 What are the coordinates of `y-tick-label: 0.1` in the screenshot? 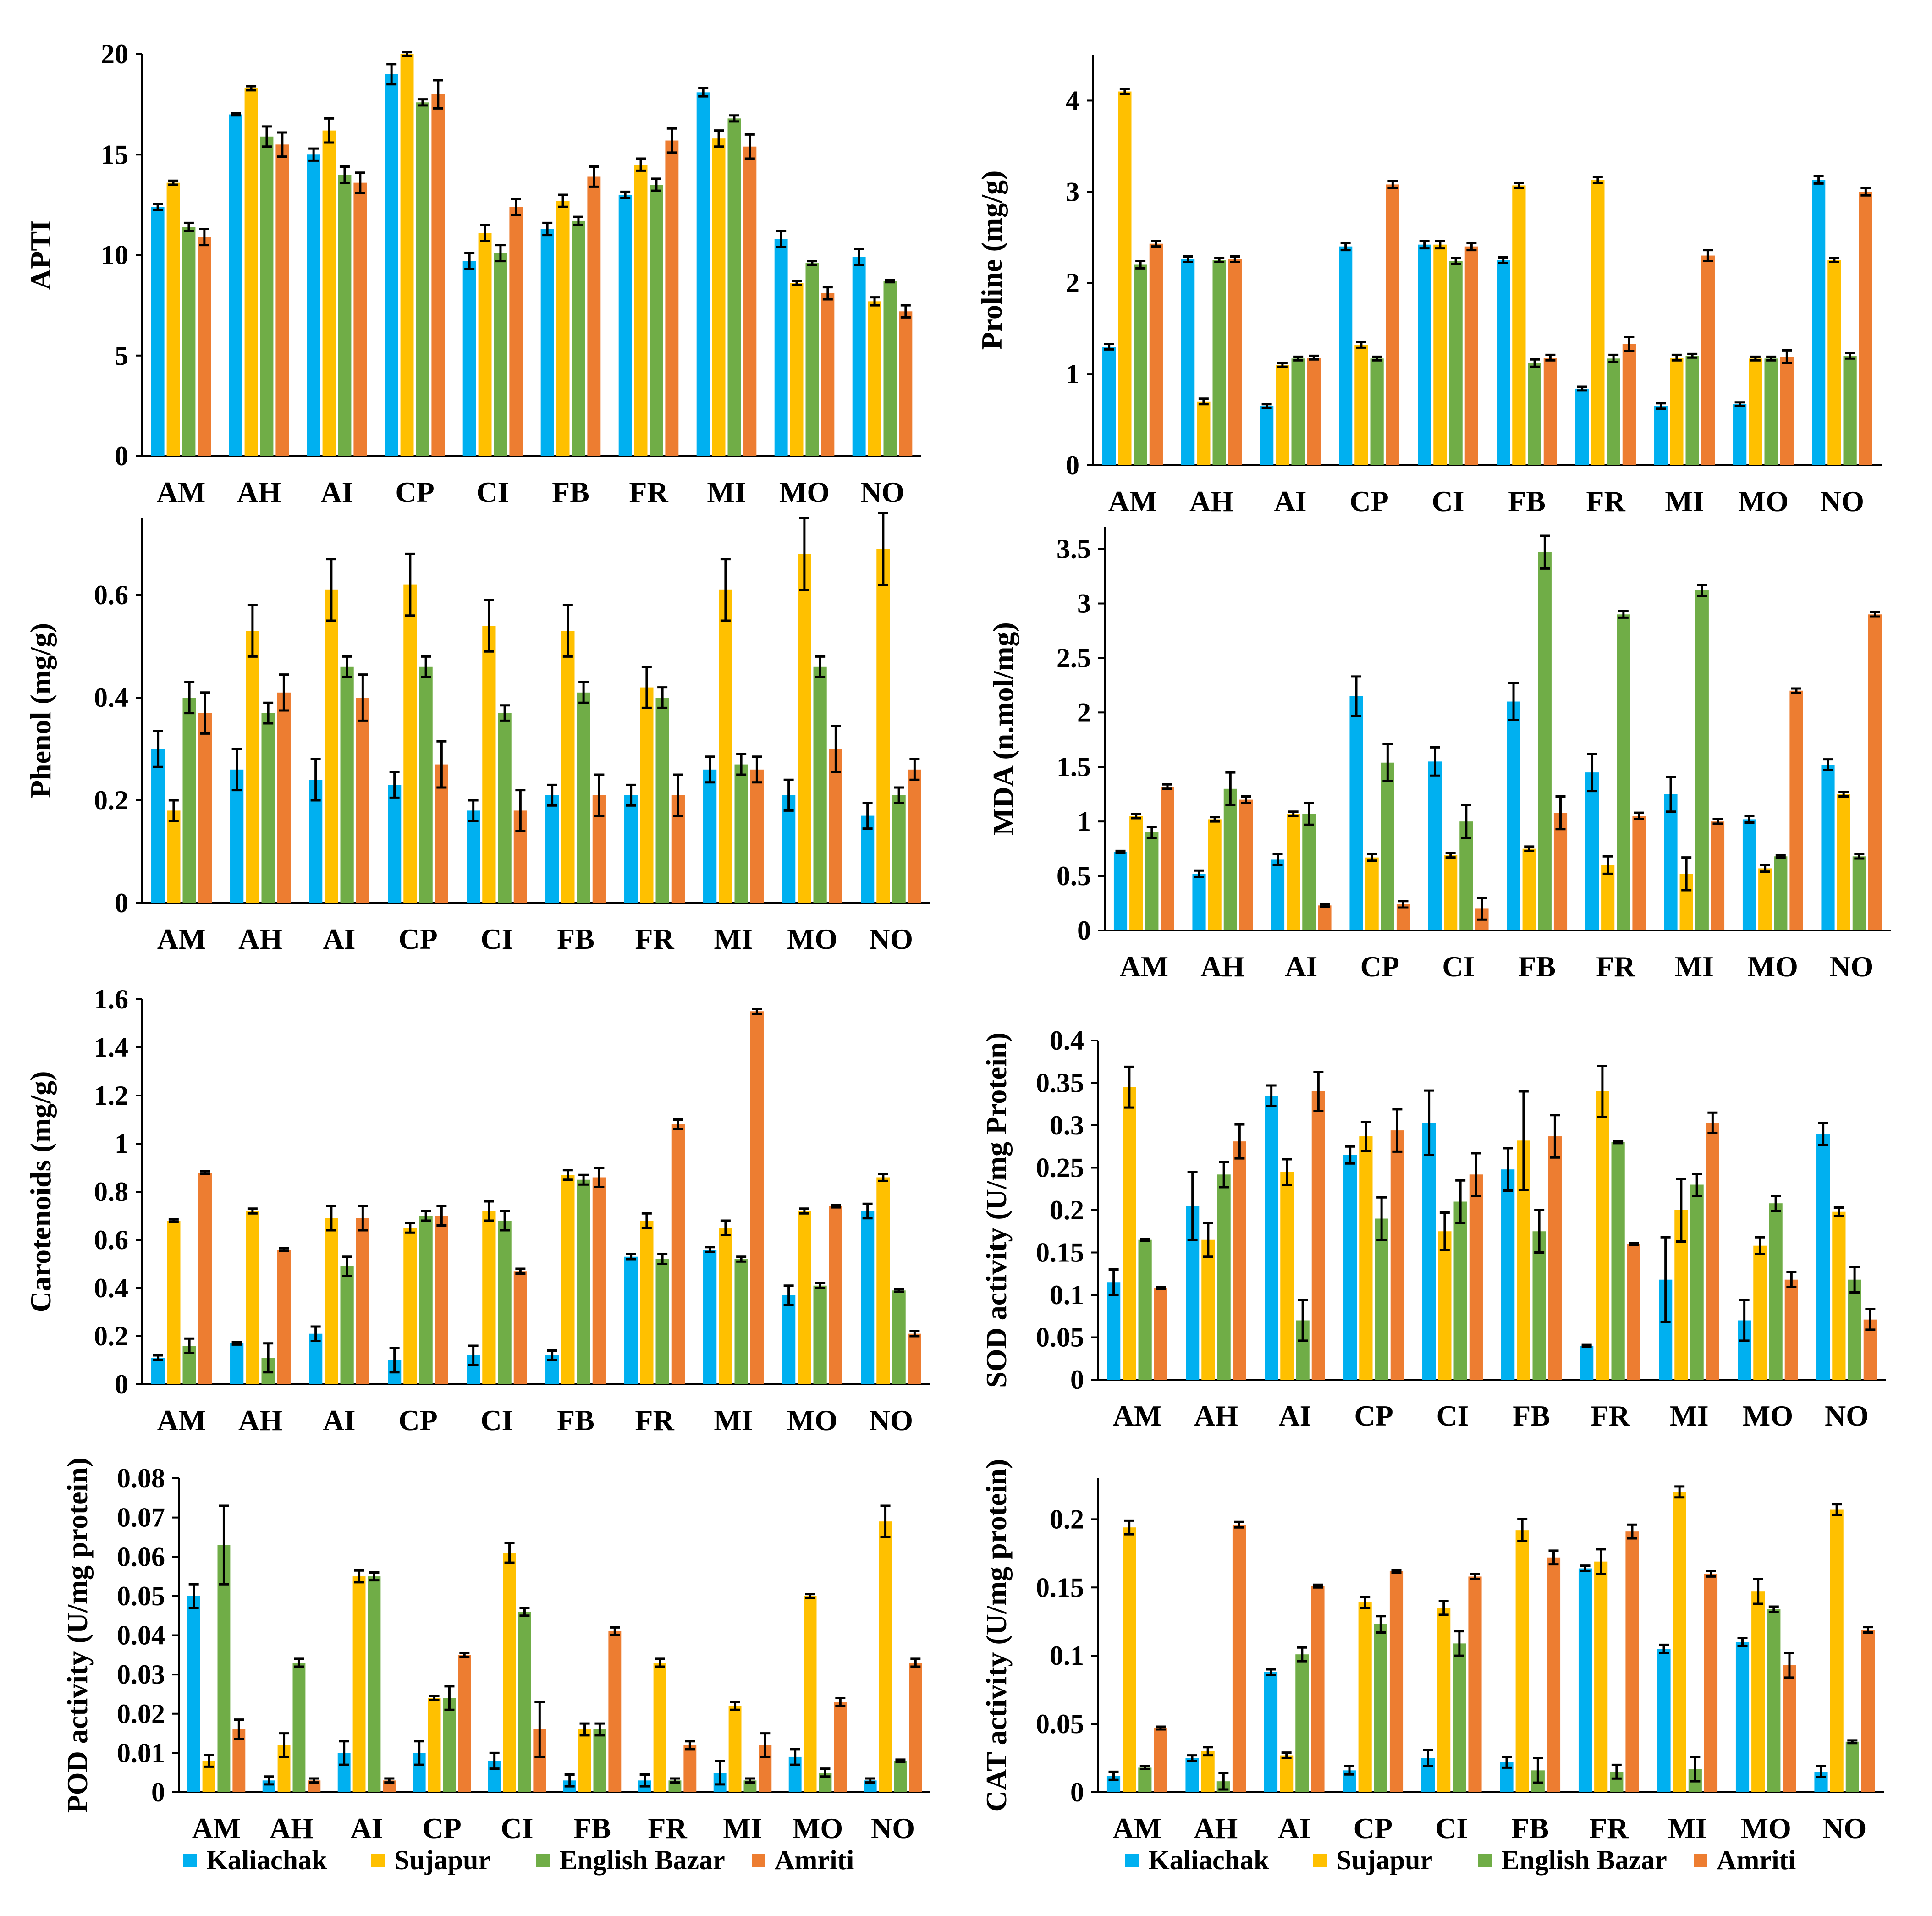 It's located at (1067, 1656).